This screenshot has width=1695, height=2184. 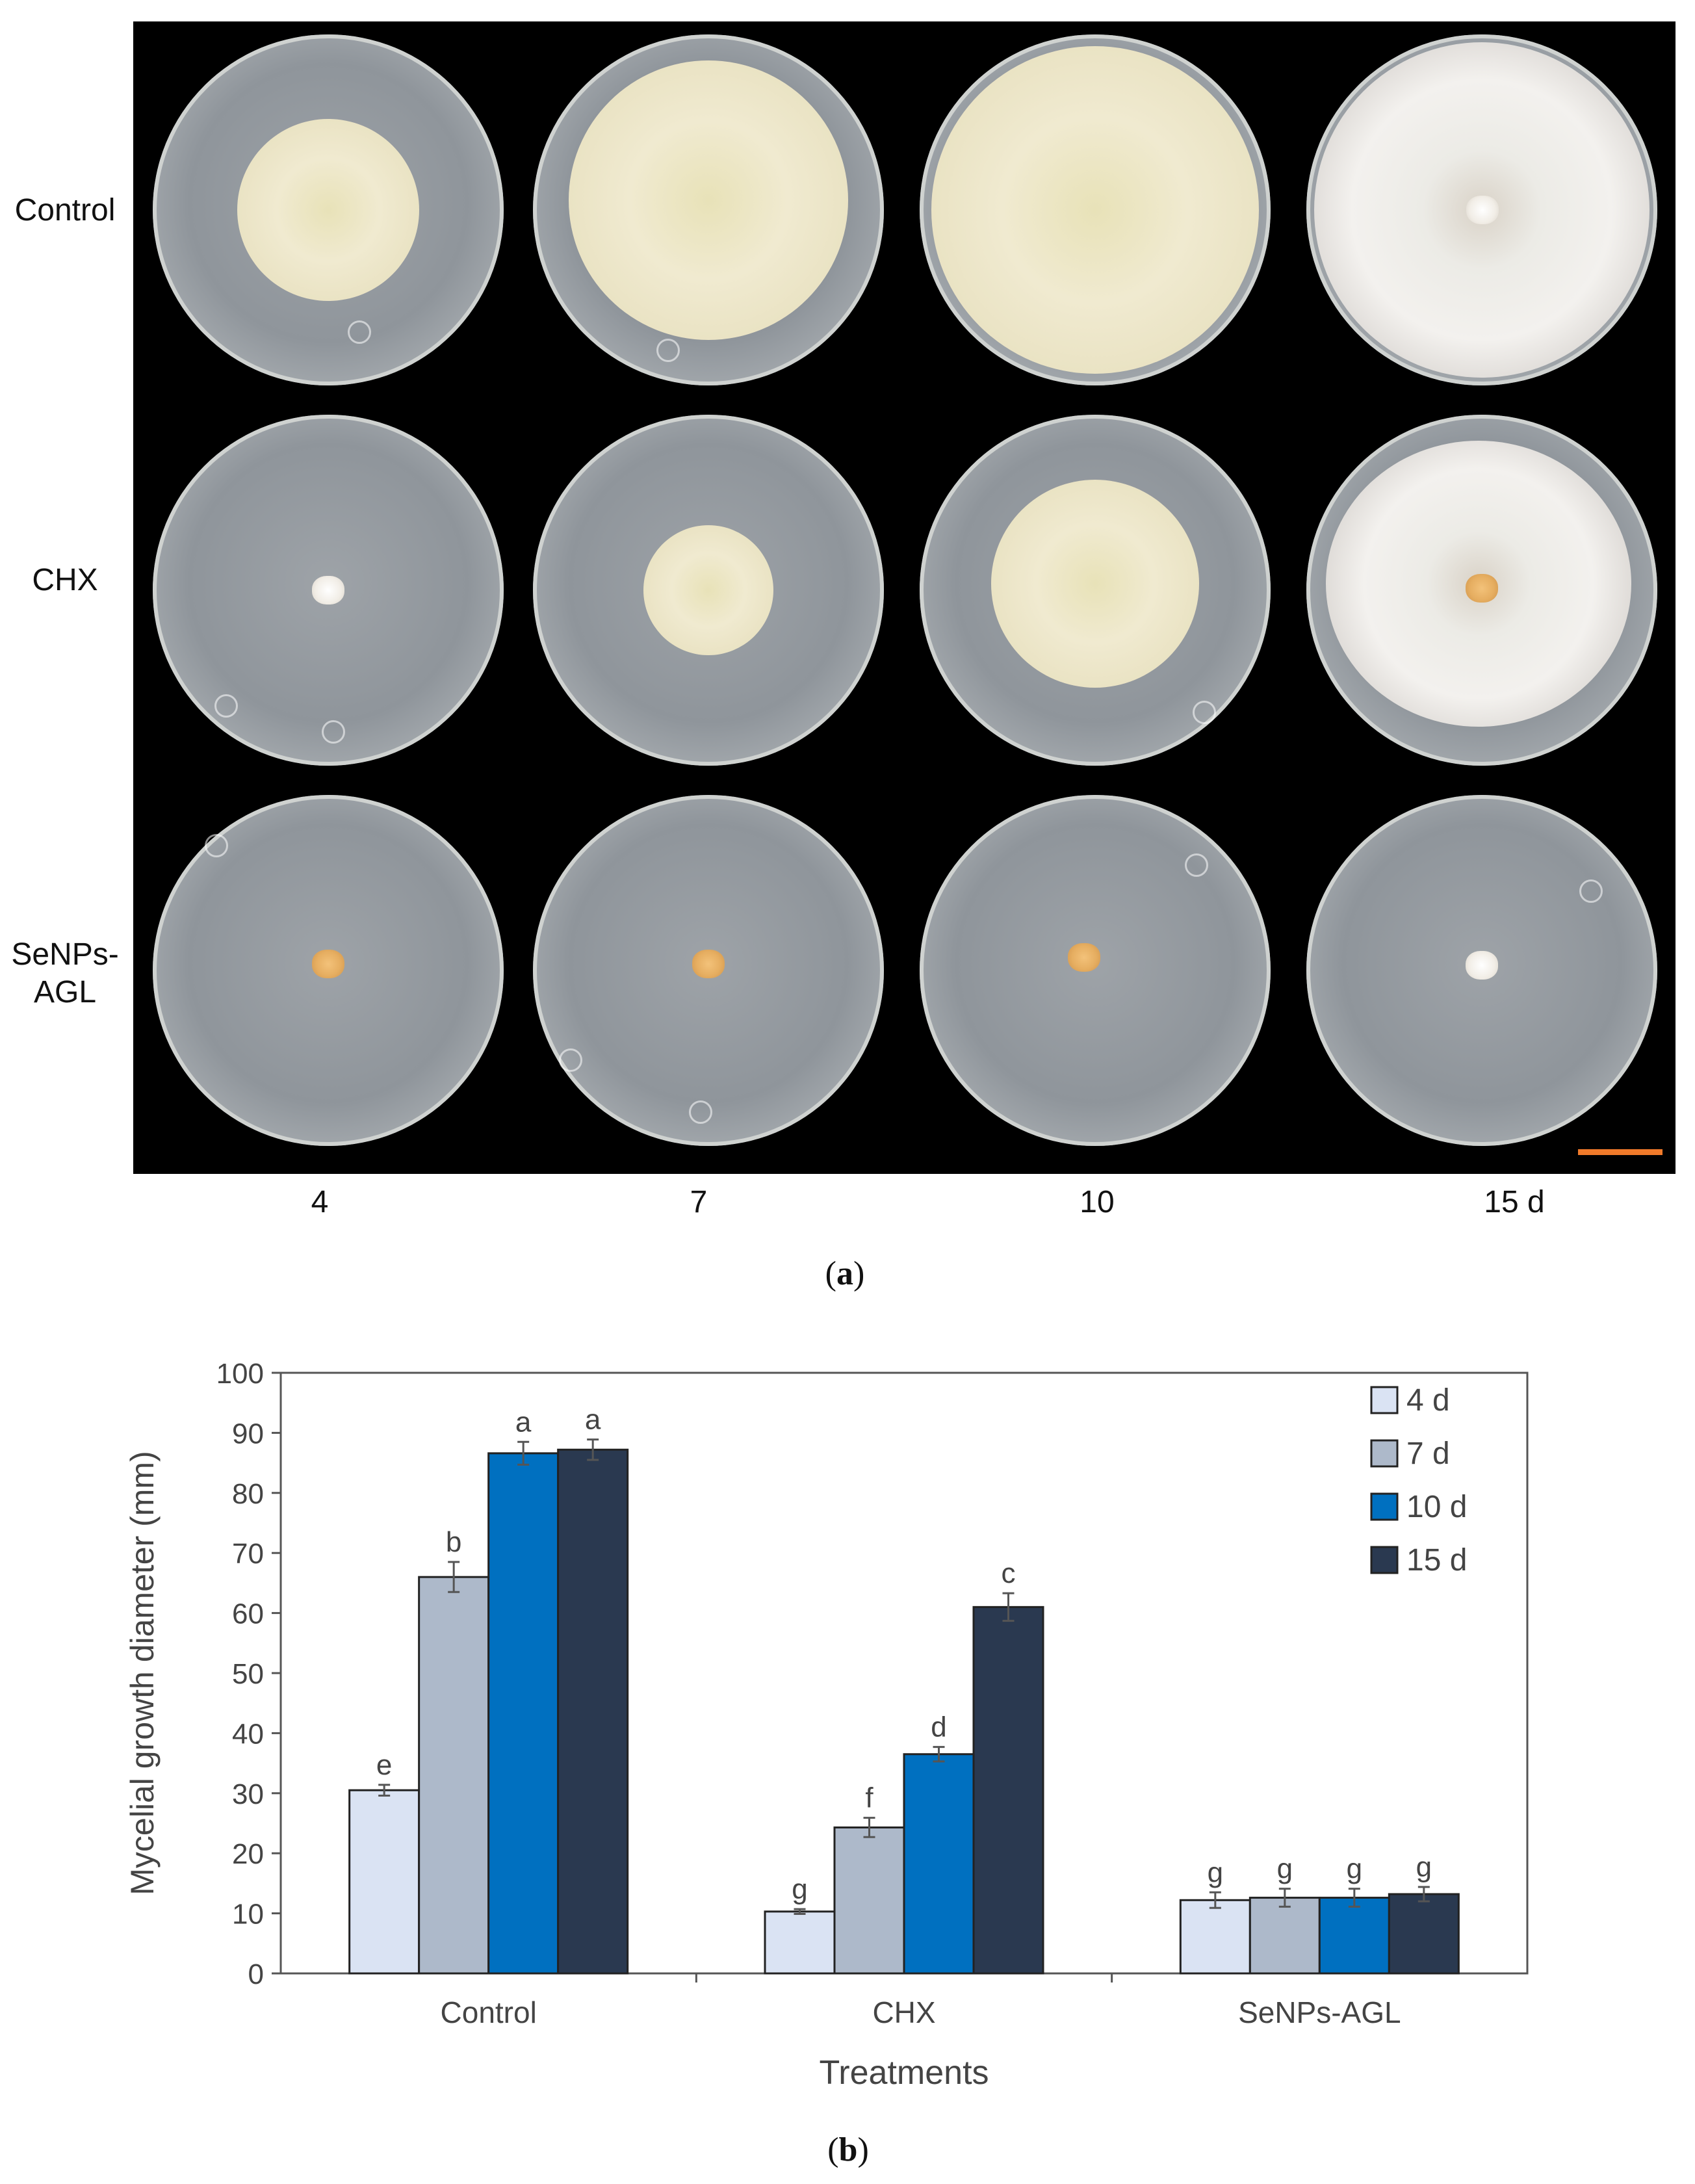 What do you see at coordinates (248, 1915) in the screenshot?
I see `y-tick-label: 10` at bounding box center [248, 1915].